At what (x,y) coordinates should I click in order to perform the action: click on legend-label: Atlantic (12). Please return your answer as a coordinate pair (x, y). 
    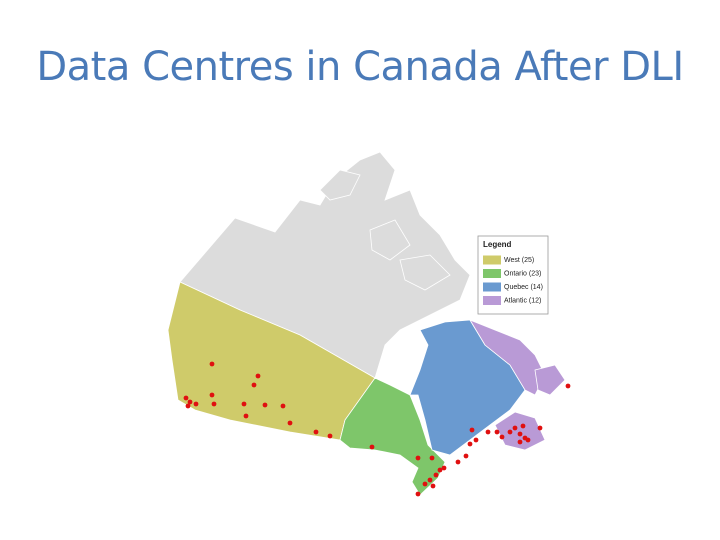
    Looking at the image, I should click on (522, 300).